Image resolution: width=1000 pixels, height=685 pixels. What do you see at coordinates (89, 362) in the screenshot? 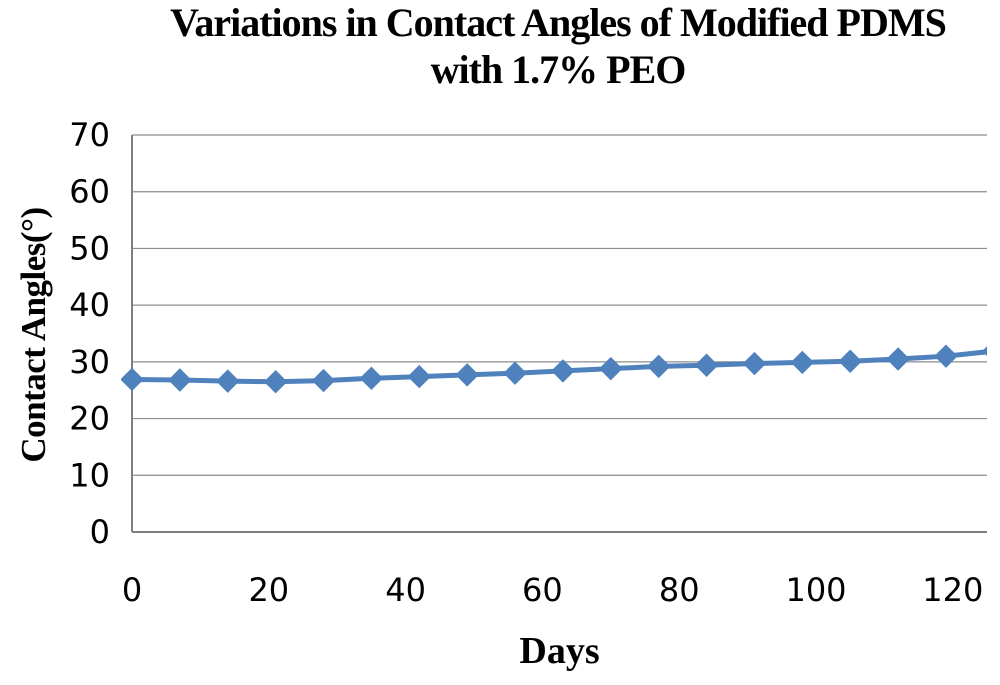
I see `y-tick-label-30: 30` at bounding box center [89, 362].